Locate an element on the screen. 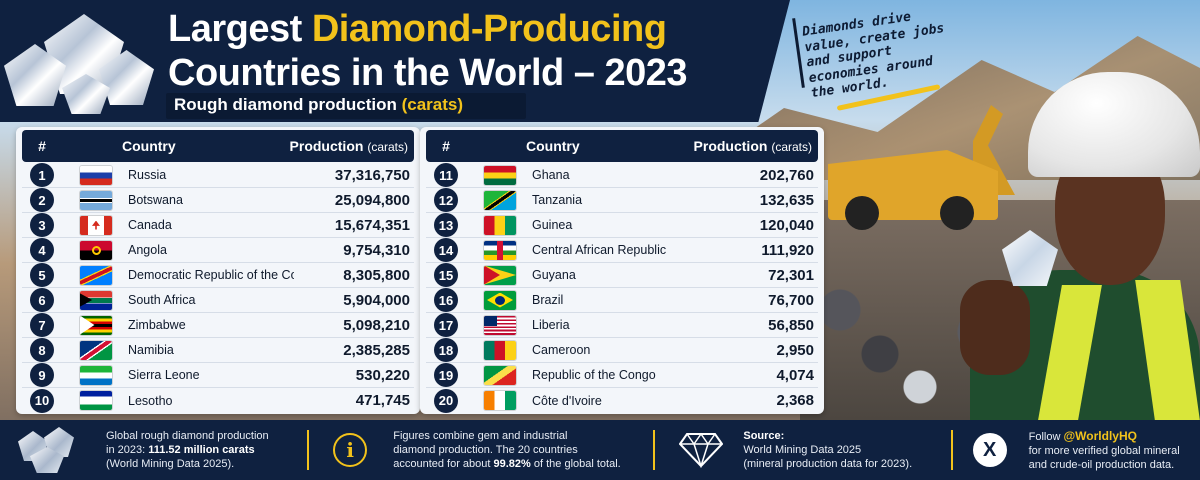  footer-divider is located at coordinates (951, 450).